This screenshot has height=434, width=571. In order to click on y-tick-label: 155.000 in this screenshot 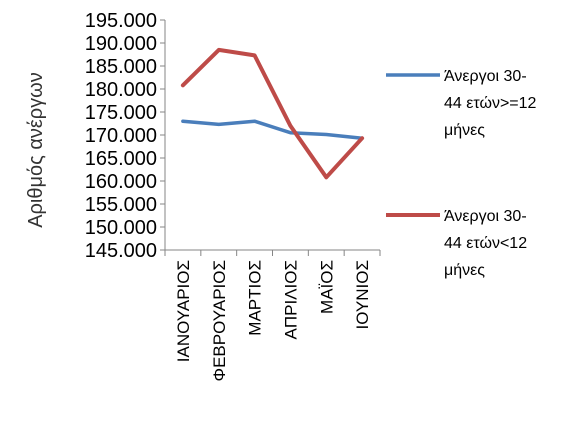, I will do `click(121, 205)`.